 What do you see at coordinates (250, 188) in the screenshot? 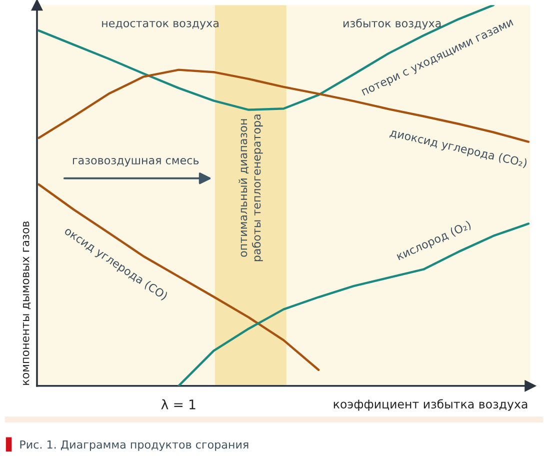
I see `annotation: оптимальный диапазон работы теплогенератора` at bounding box center [250, 188].